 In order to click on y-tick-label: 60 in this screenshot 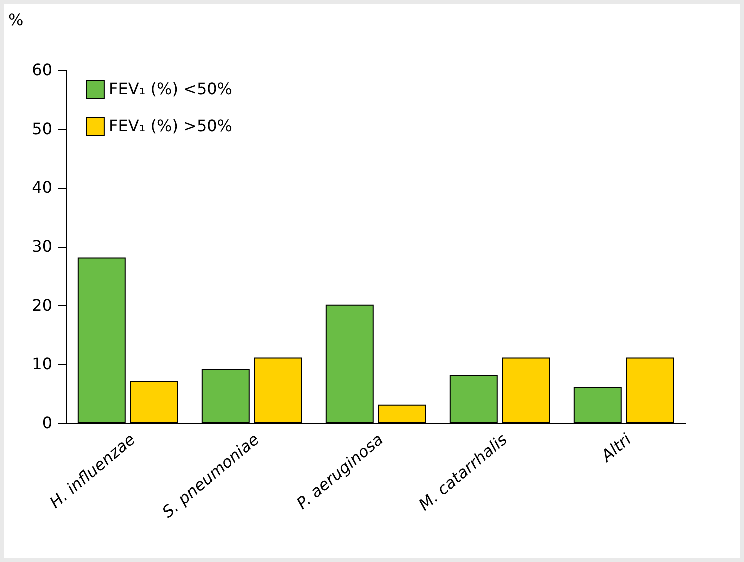, I will do `click(42, 70)`.